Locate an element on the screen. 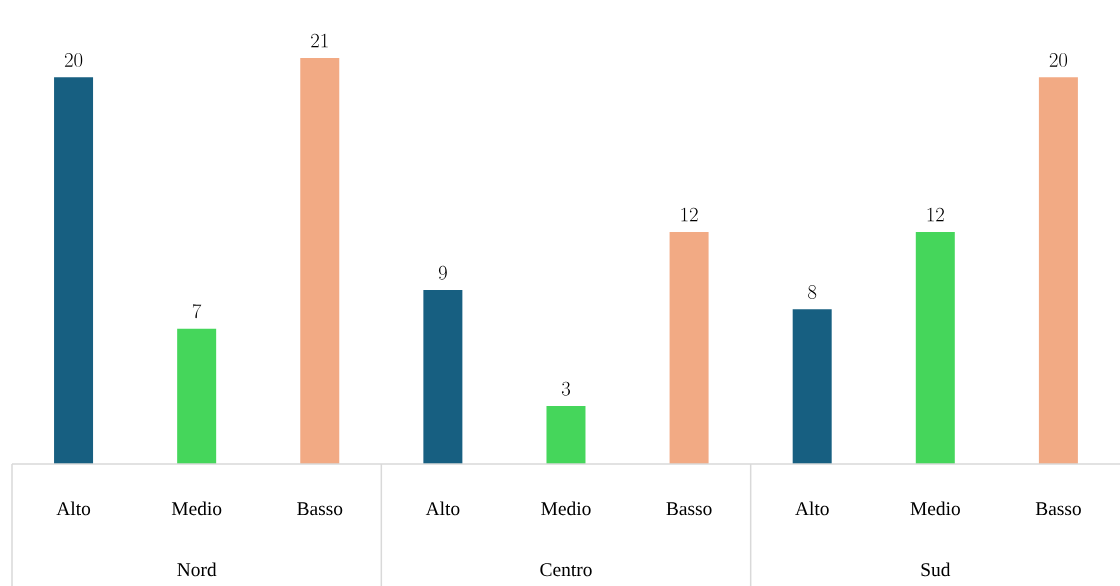  text: Sud is located at coordinates (936, 569).